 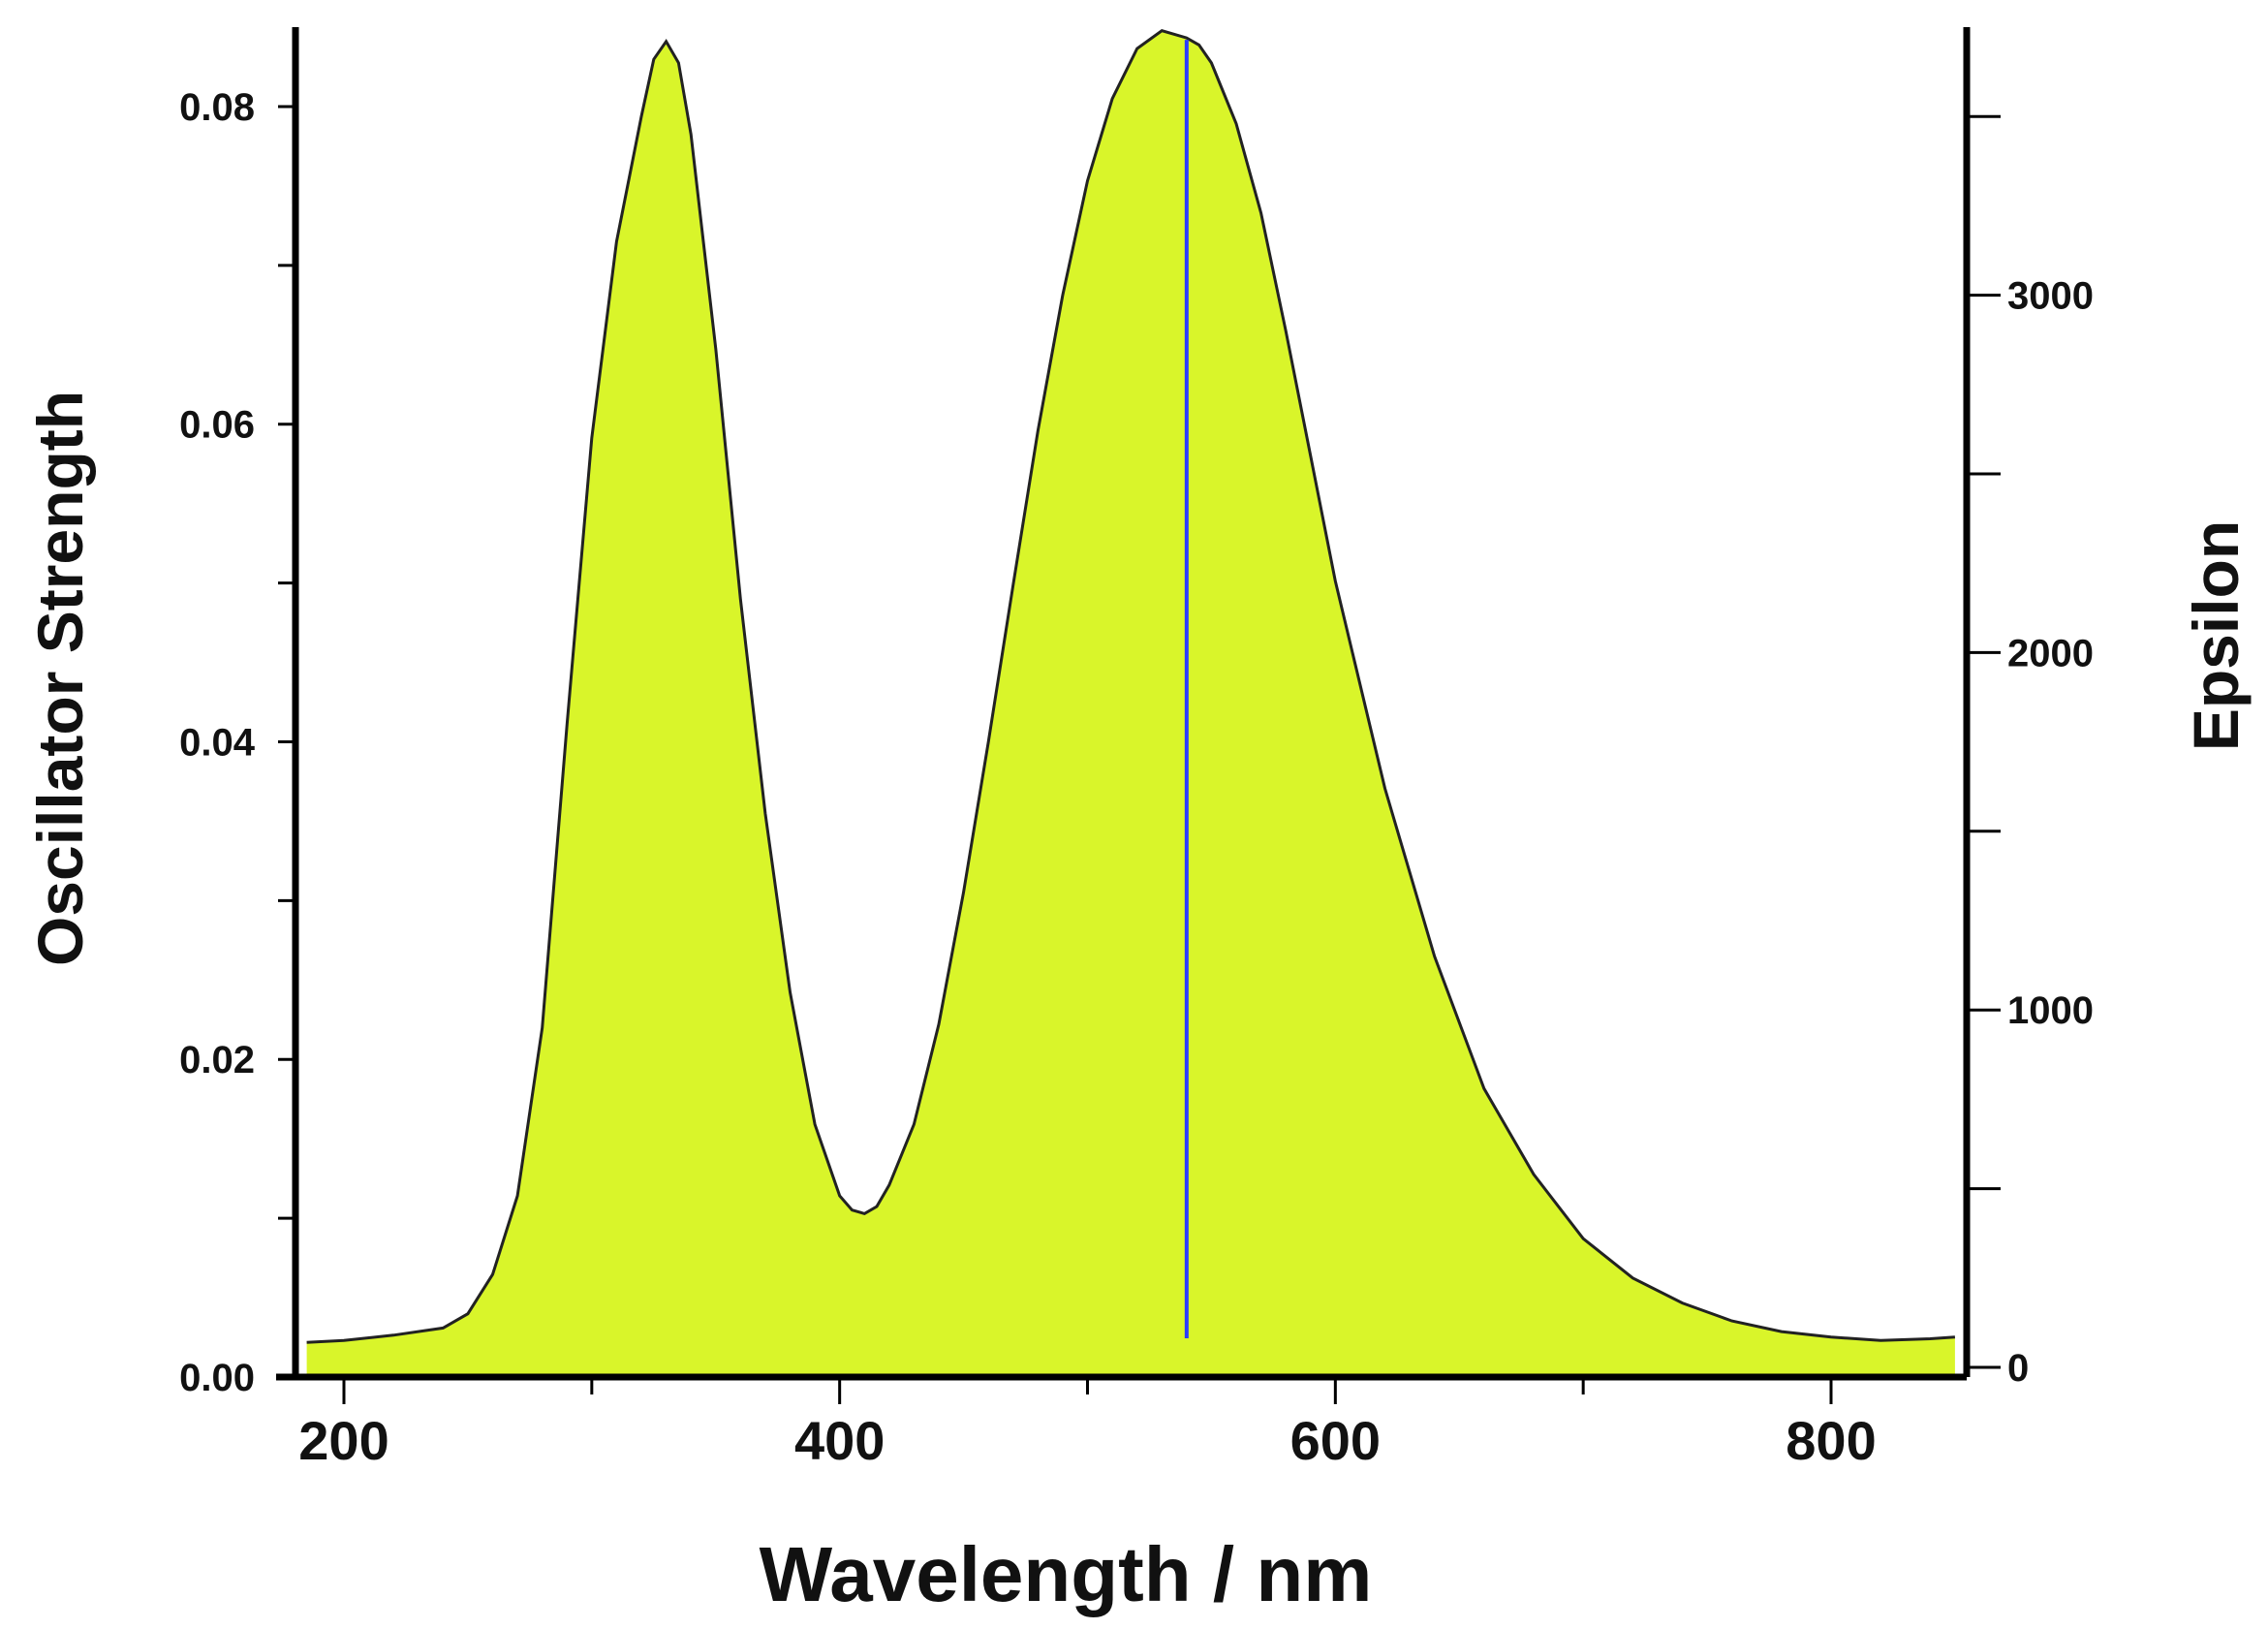 What do you see at coordinates (217, 1060) in the screenshot?
I see `left-axis-tick-label: 0.02` at bounding box center [217, 1060].